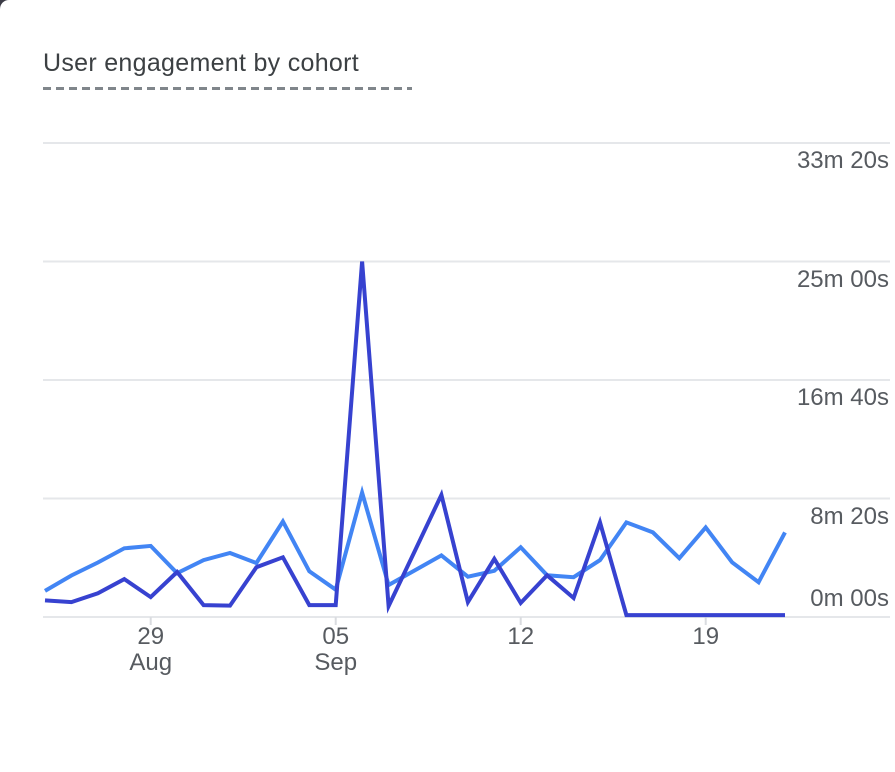  I want to click on x-axis-label: 12, so click(521, 637).